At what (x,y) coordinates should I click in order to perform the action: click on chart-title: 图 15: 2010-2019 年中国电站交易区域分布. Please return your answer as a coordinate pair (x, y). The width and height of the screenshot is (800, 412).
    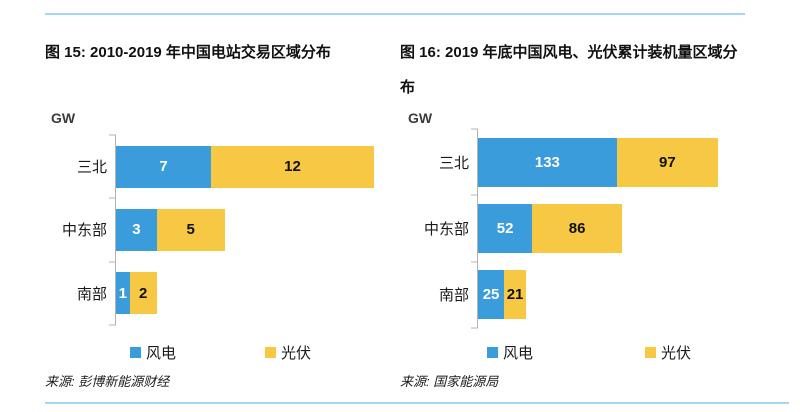
    Looking at the image, I should click on (188, 52).